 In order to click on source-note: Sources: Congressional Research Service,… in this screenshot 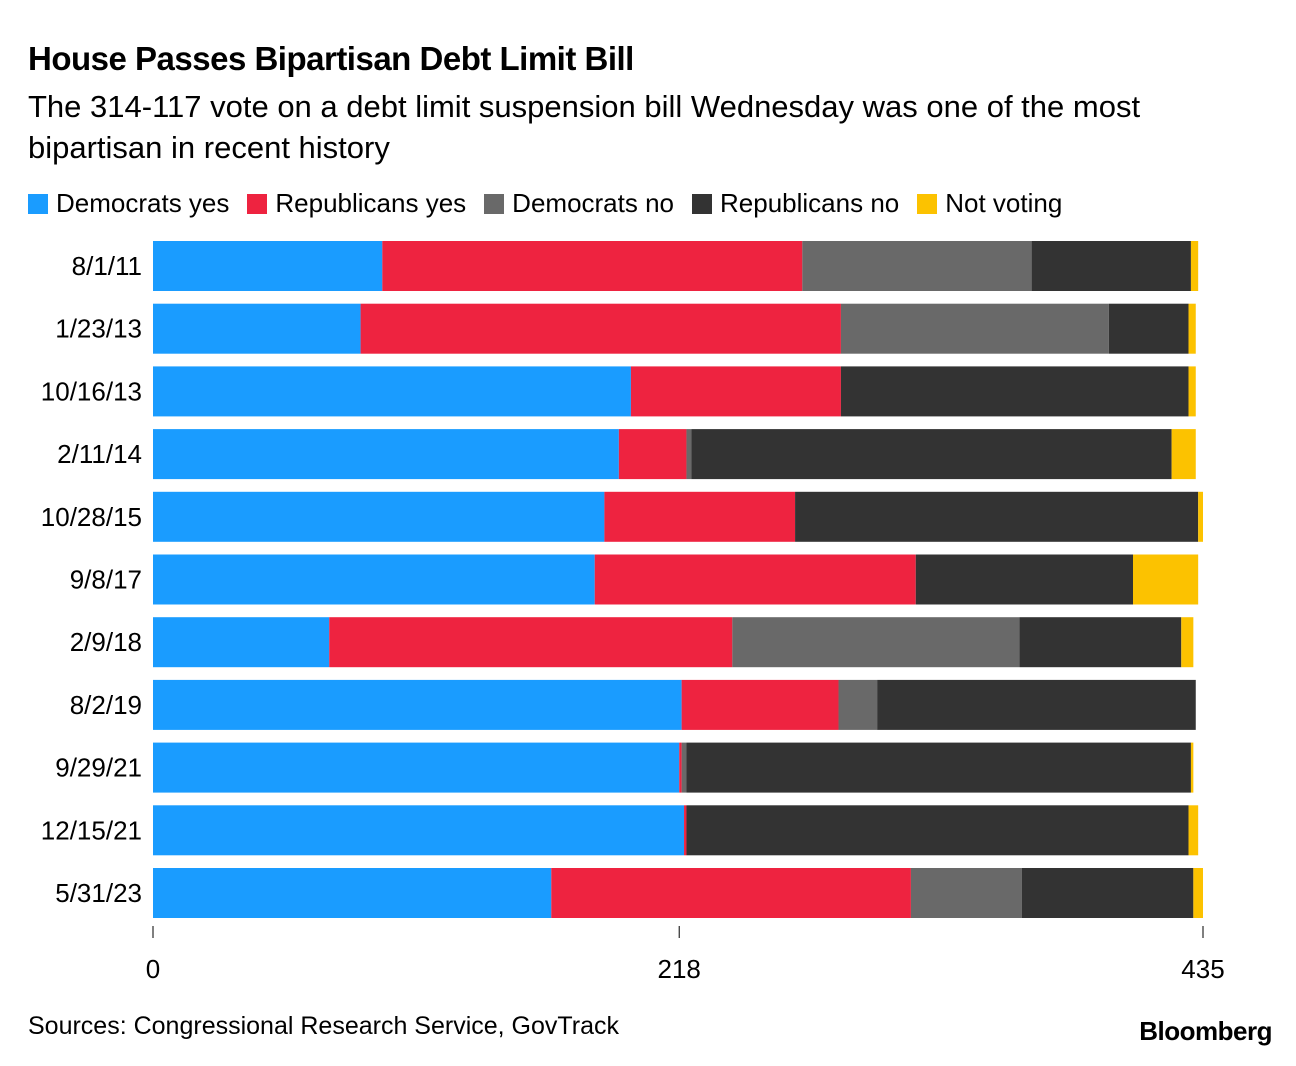, I will do `click(323, 1026)`.